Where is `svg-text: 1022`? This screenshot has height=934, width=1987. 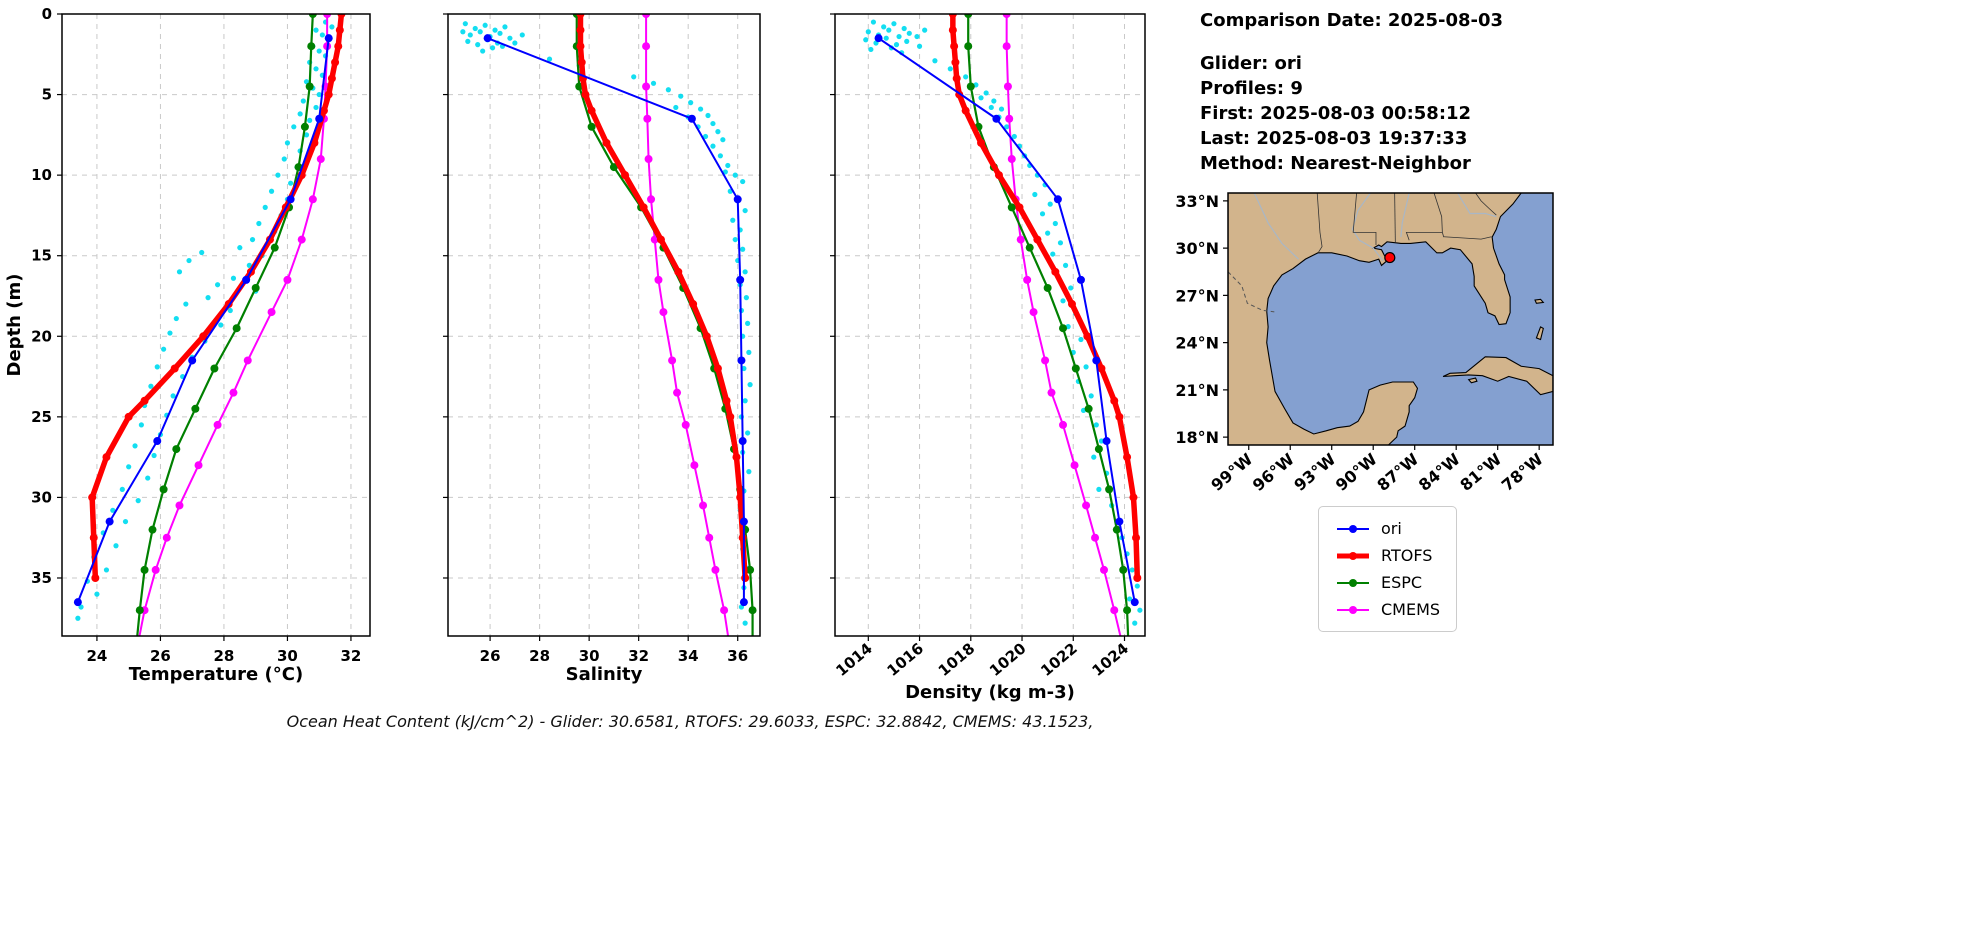 svg-text: 1022 is located at coordinates (1059, 659).